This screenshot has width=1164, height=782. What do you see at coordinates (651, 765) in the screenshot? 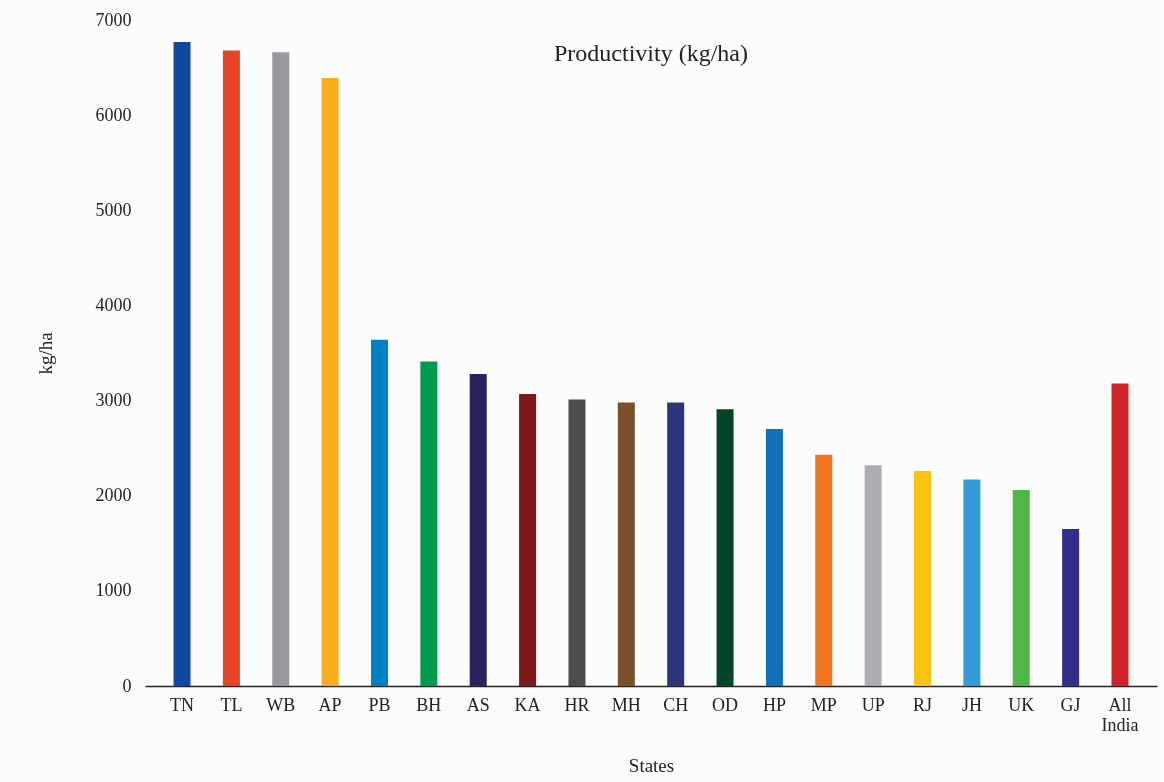
I see `x-axis-title: States` at bounding box center [651, 765].